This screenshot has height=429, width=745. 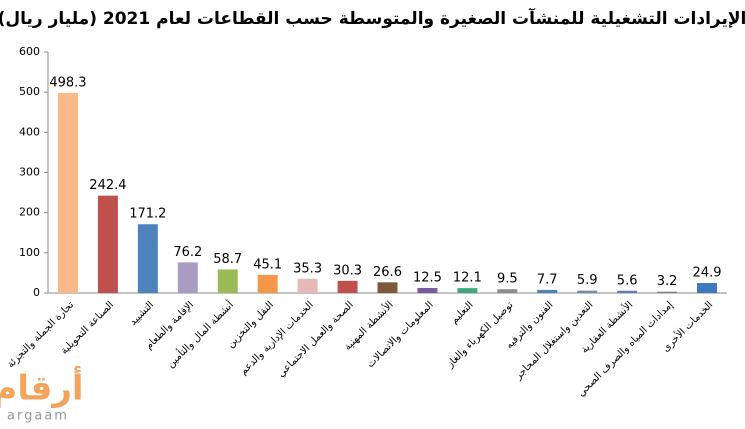 What do you see at coordinates (199, 333) in the screenshot?
I see `x-tick-label: أنشطة المال والتأمين` at bounding box center [199, 333].